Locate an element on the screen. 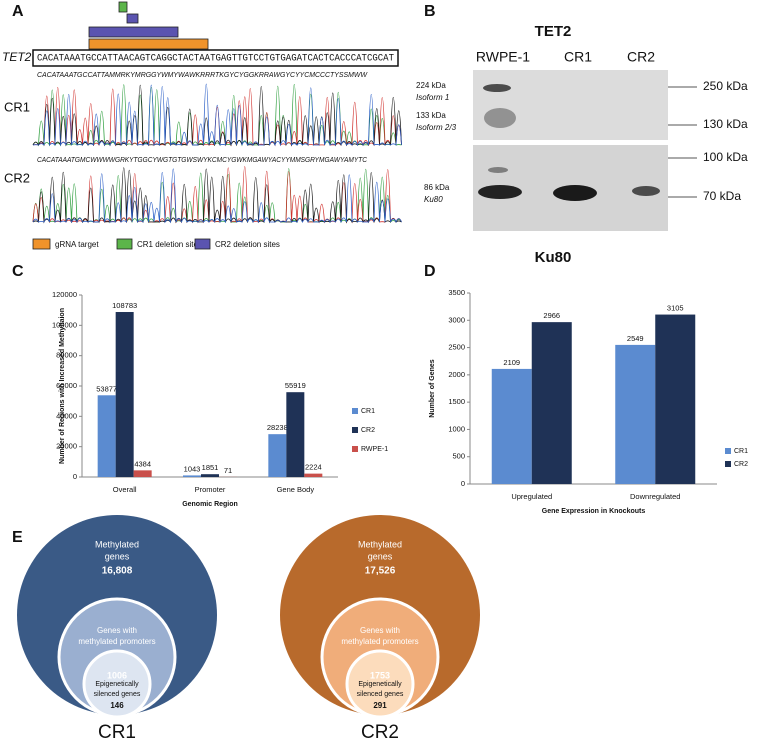 This screenshot has height=743, width=778. cr1-deletion-box is located at coordinates (123, 7).